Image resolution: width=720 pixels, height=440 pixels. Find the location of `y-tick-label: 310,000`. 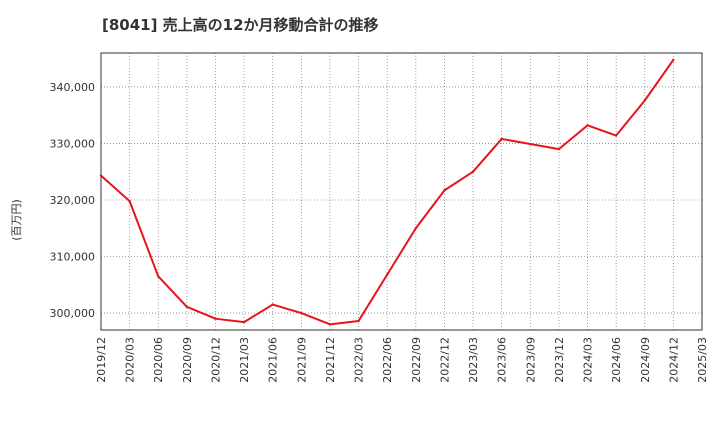

y-tick-label: 310,000 is located at coordinates (73, 257).